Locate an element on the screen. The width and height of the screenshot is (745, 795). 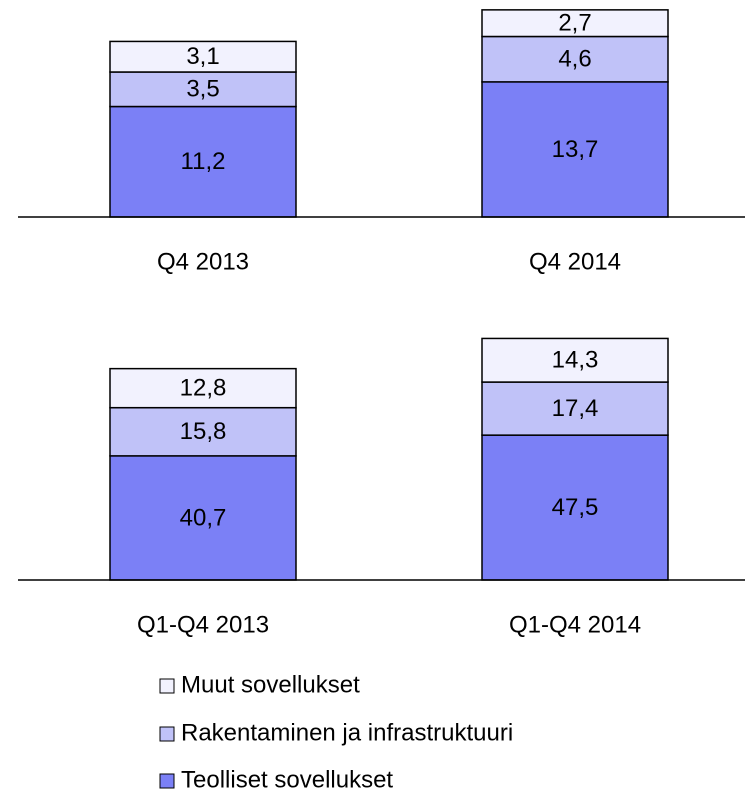
data-label: 3,5 is located at coordinates (202, 89).